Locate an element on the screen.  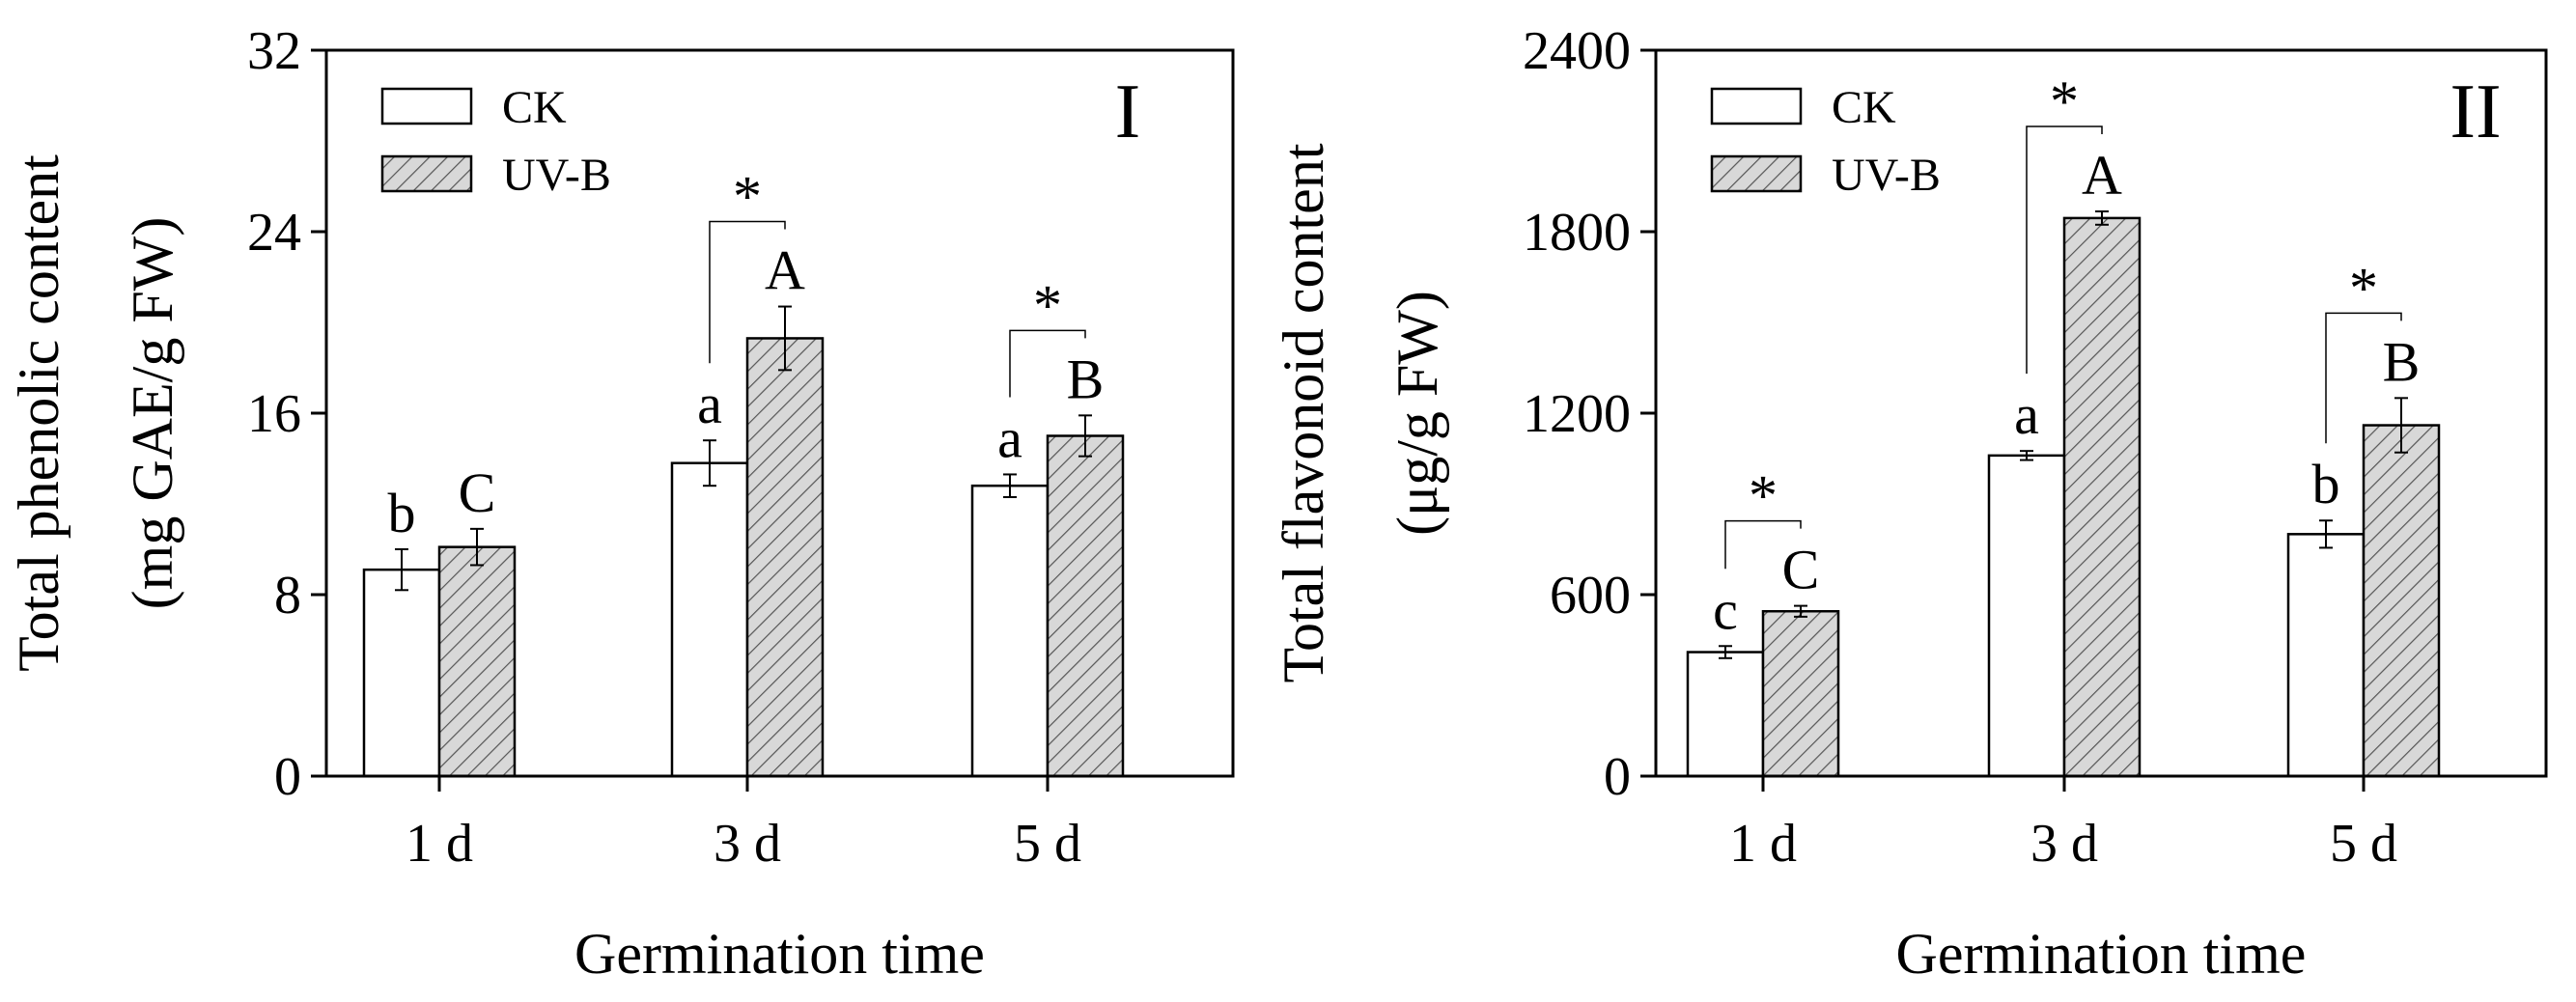
y-tick-label: 16 is located at coordinates (274, 414).